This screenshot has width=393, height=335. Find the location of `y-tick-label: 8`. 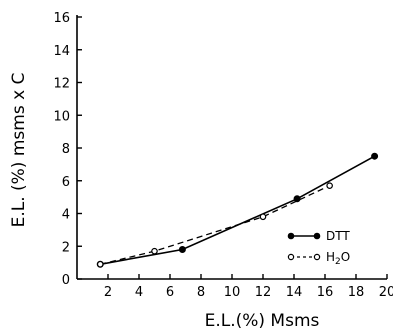

y-tick-label: 8 is located at coordinates (66, 149).